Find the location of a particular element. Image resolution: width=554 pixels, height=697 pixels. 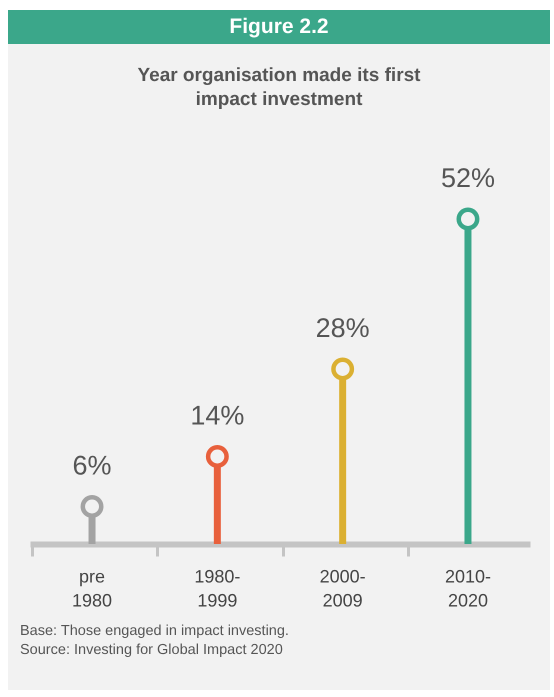

text: Base: Those engaged in impact investing. is located at coordinates (154, 631).